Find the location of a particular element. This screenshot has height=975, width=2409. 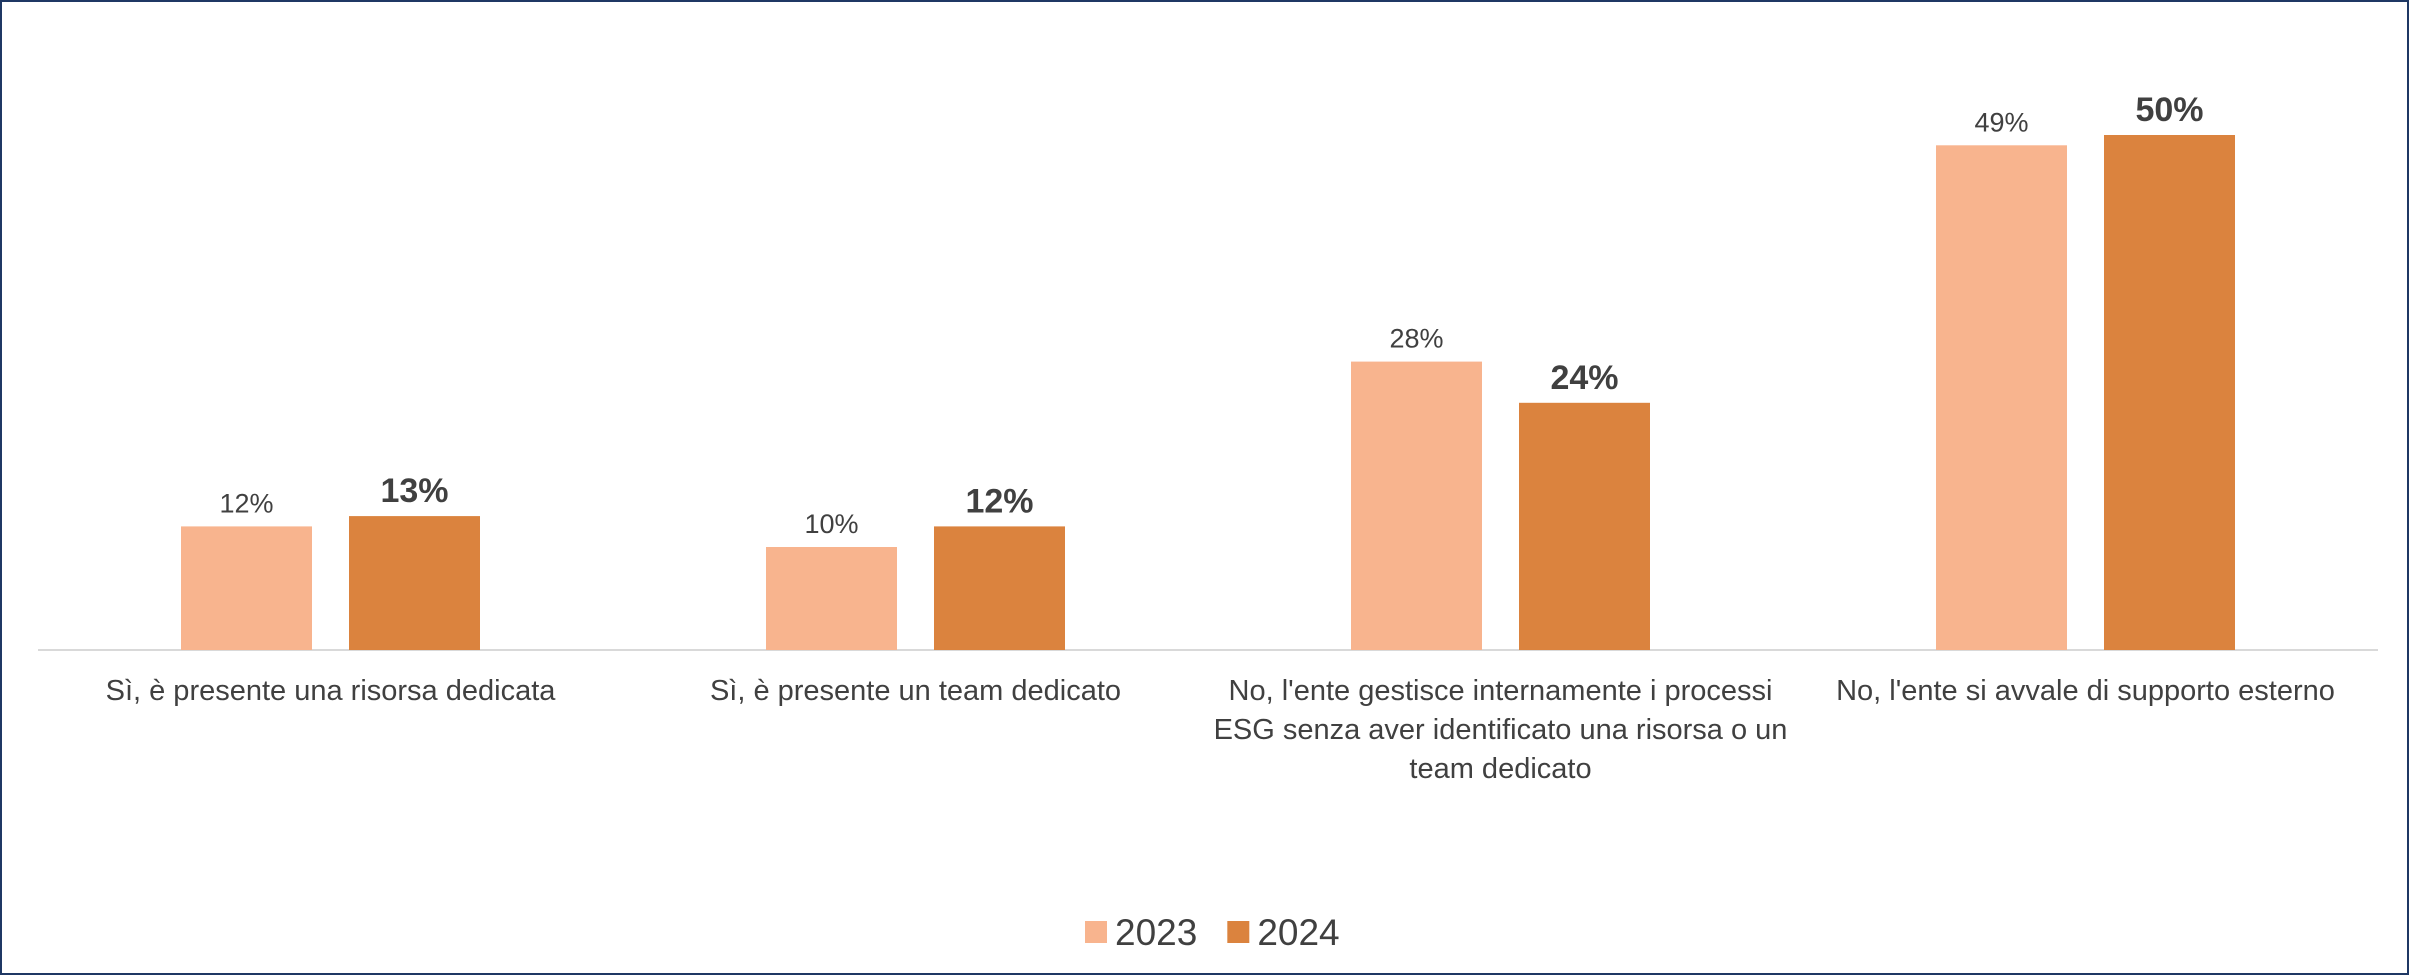

x-tick-label: Sì, è presente un team dedicato is located at coordinates (915, 691).